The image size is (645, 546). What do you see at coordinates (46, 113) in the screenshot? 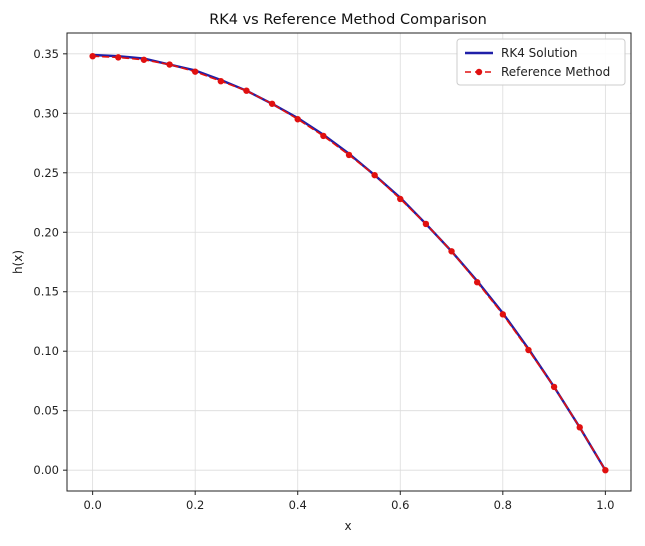
I see `y-tick-label: 0.30` at bounding box center [46, 113].